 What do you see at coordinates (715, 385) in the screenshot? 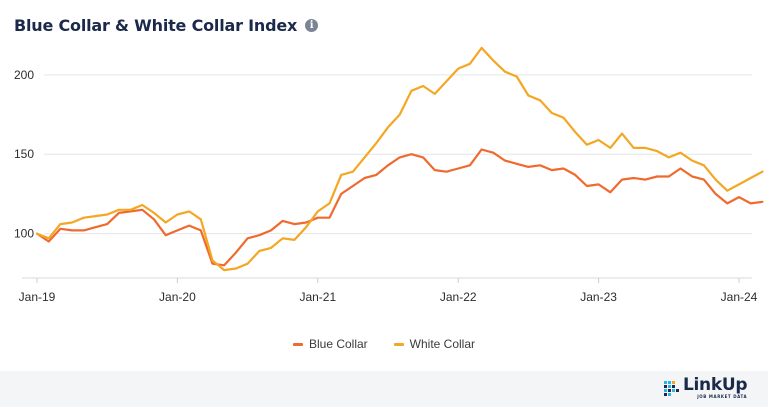
I see `logo-wordmark: LinkUp` at bounding box center [715, 385].